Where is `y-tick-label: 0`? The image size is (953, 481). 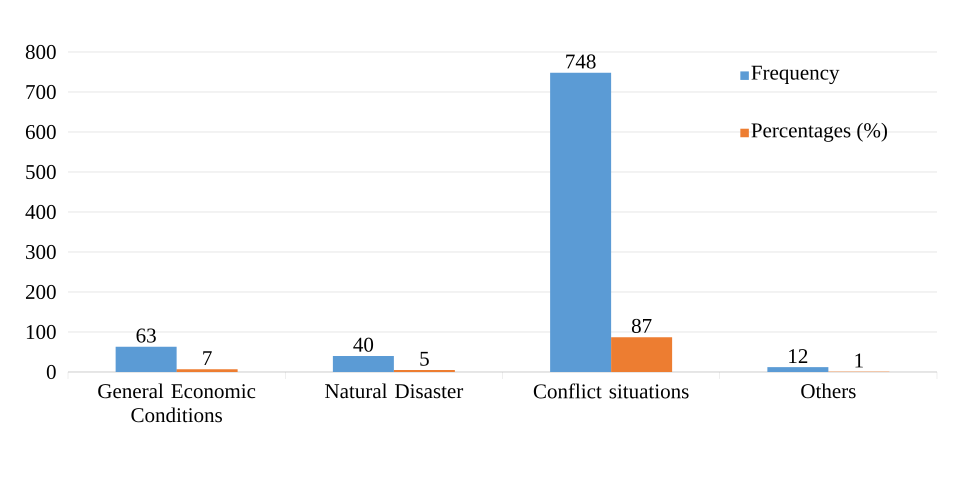
y-tick-label: 0 is located at coordinates (51, 372).